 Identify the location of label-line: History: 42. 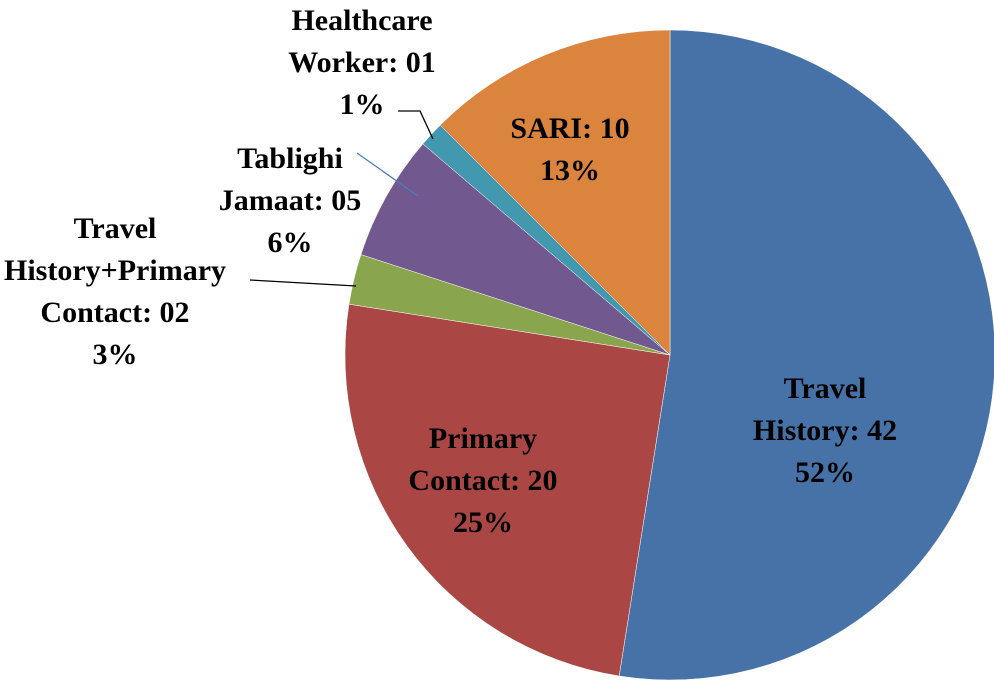
(825, 430).